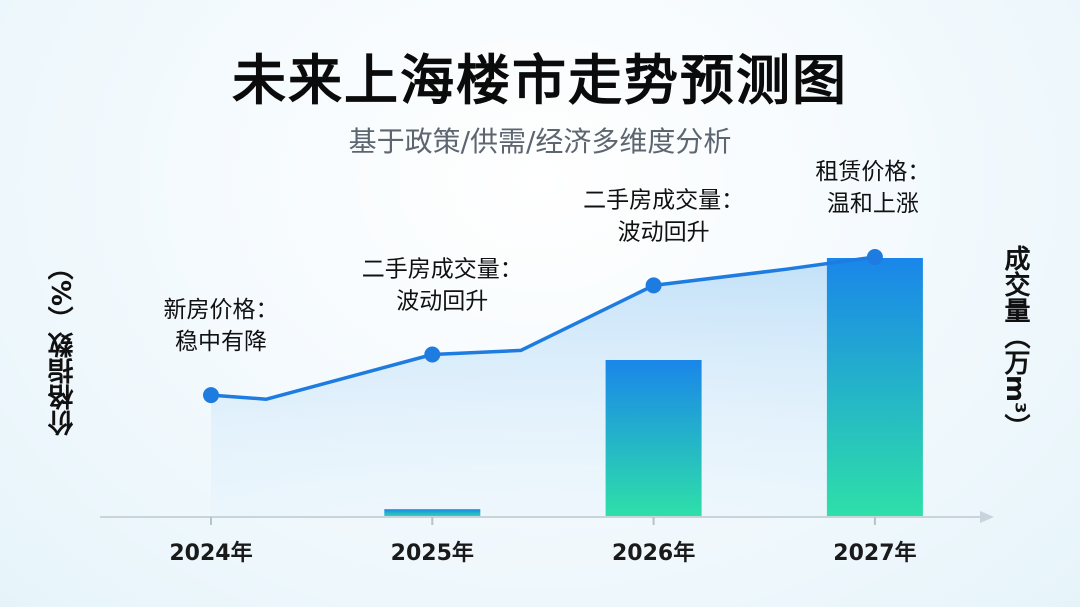 This screenshot has height=607, width=1080. What do you see at coordinates (987, 517) in the screenshot?
I see `x-axis-arrow` at bounding box center [987, 517].